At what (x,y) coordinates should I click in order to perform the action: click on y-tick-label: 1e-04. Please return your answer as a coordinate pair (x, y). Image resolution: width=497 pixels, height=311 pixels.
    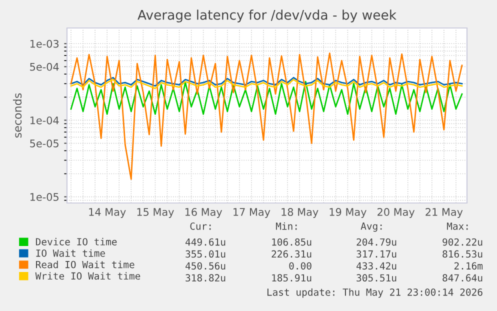
    Looking at the image, I should click on (44, 120).